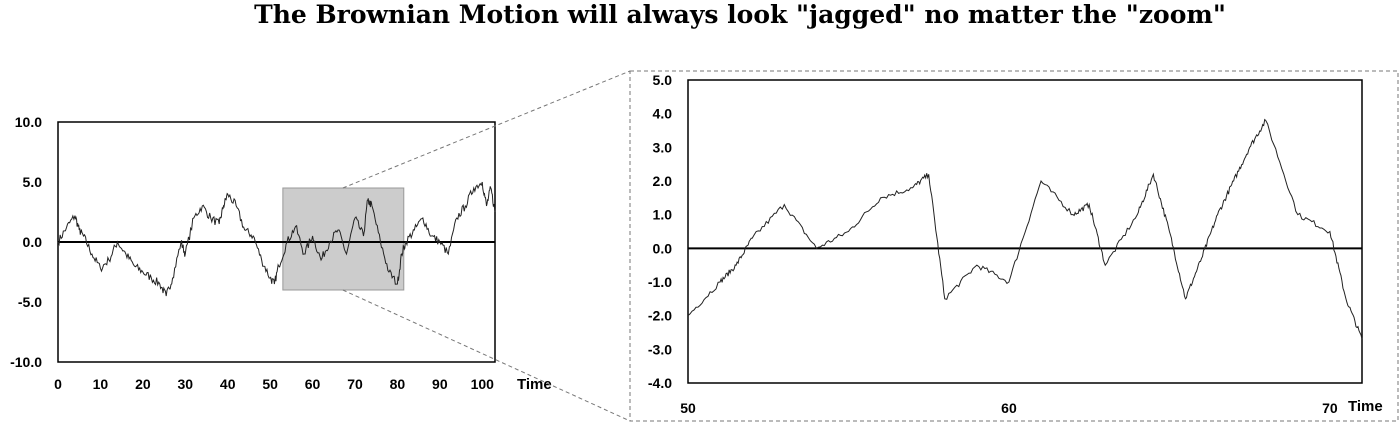  What do you see at coordinates (101, 384) in the screenshot?
I see `x-tick-label: 10` at bounding box center [101, 384].